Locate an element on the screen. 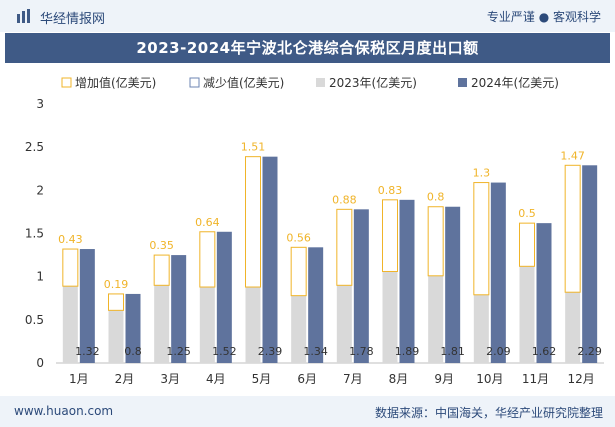 The height and width of the screenshot is (427, 615). value-label-2024: 1.62 is located at coordinates (544, 351).